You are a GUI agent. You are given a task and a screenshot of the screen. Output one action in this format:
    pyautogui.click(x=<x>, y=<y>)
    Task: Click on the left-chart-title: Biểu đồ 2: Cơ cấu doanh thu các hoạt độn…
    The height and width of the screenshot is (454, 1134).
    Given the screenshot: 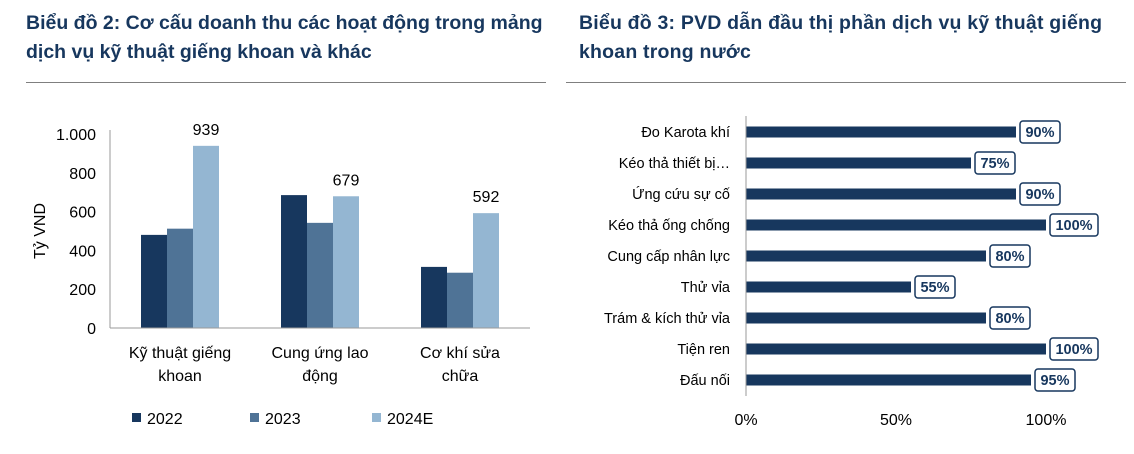 What is the action you would take?
    pyautogui.click(x=284, y=37)
    